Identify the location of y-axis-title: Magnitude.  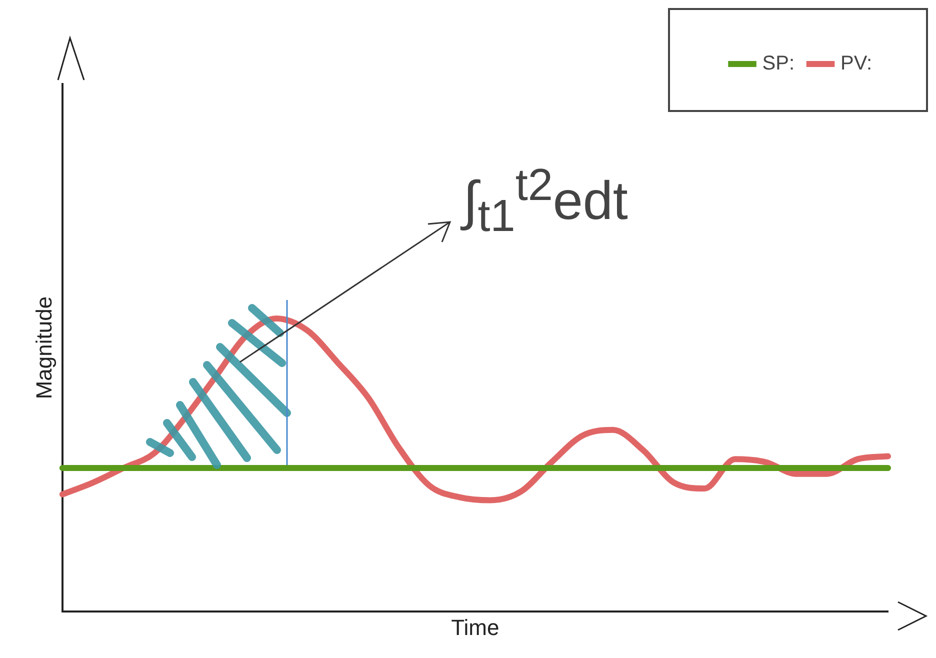
(43, 348).